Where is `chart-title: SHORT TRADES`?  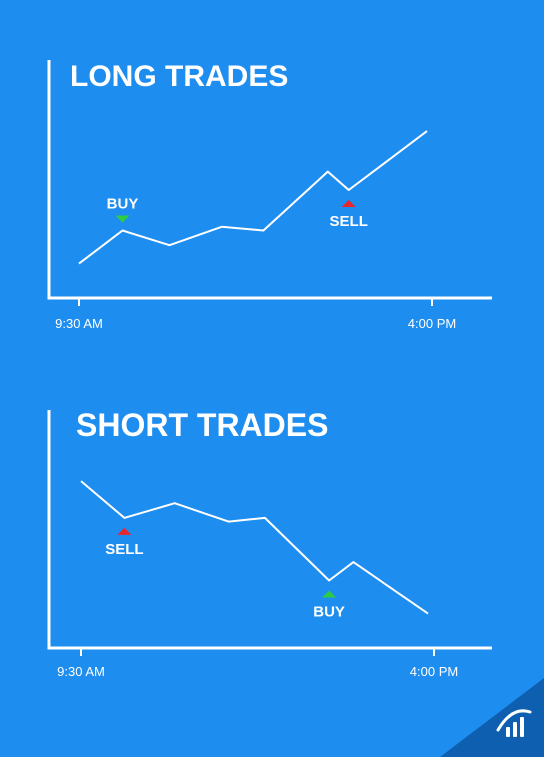
chart-title: SHORT TRADES is located at coordinates (202, 425).